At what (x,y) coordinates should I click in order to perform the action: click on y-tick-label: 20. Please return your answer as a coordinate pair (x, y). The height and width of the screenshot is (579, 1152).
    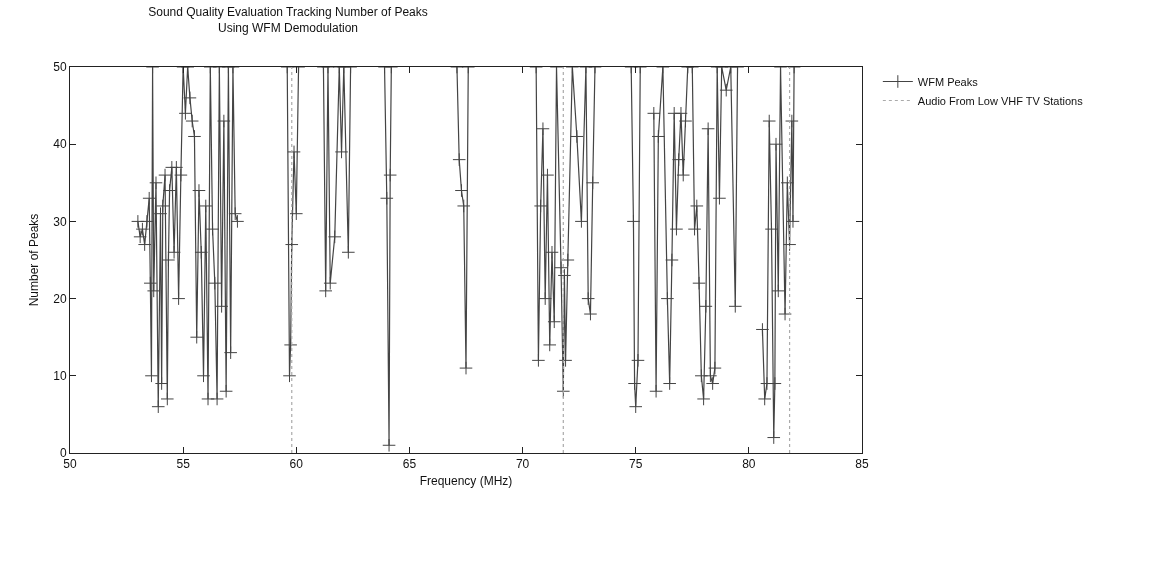
    Looking at the image, I should click on (60, 298).